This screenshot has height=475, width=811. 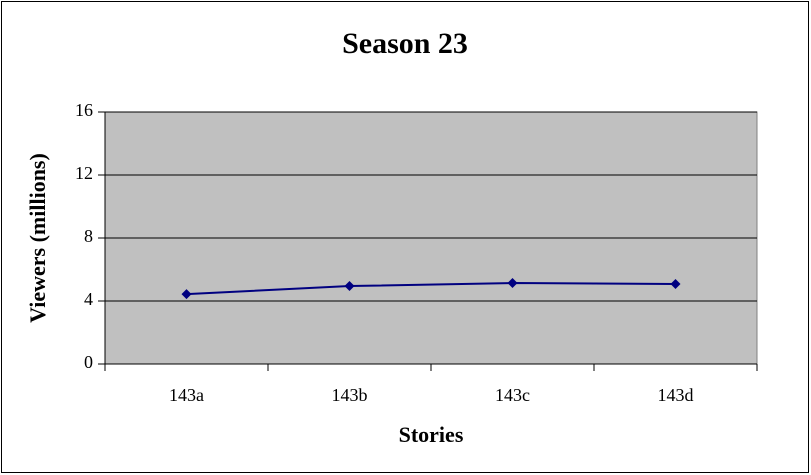 I want to click on x-tick-label: 143b, so click(x=350, y=395).